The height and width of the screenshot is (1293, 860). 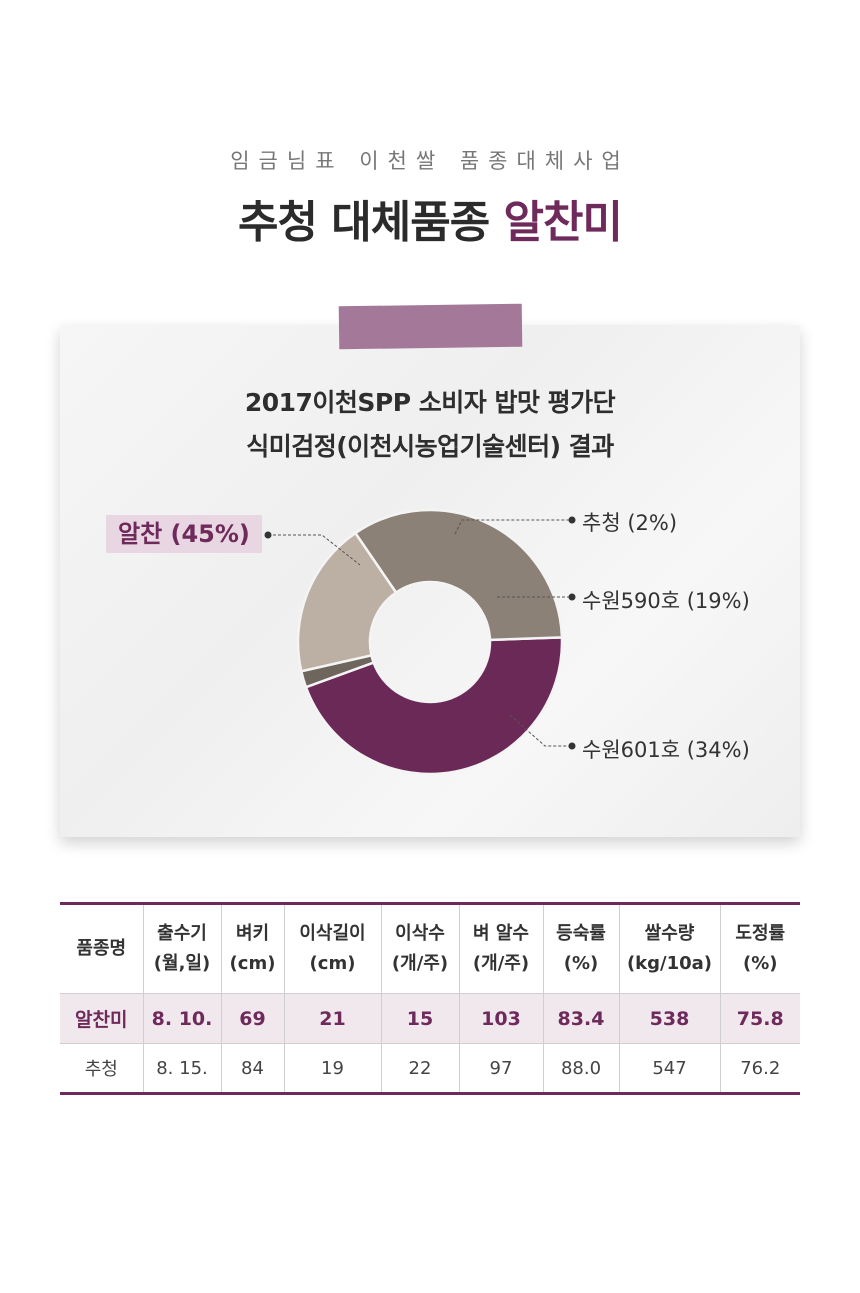 I want to click on table-cell: 15, so click(x=420, y=1018).